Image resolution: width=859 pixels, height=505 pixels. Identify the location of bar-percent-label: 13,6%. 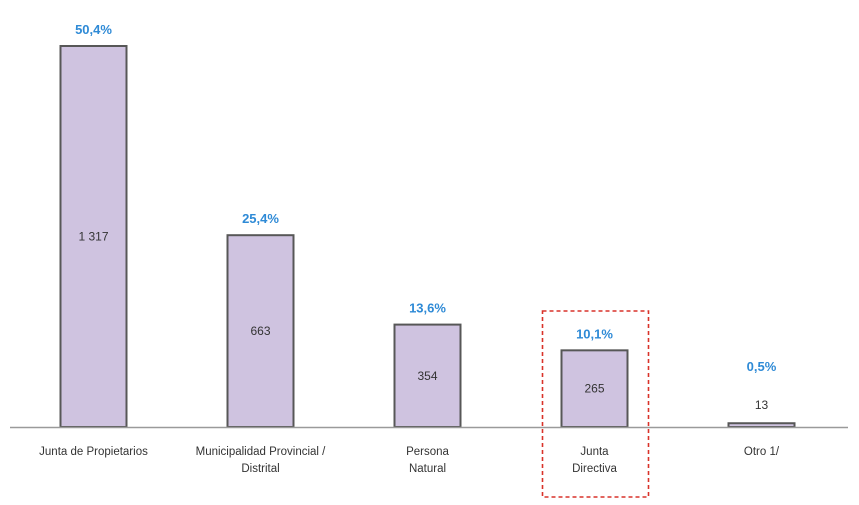
(427, 308).